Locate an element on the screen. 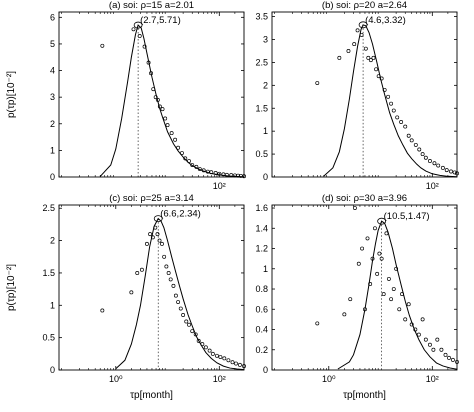 The image size is (474, 412). y-axis-label: p(τp)[10⁻²] is located at coordinates (11, 287).